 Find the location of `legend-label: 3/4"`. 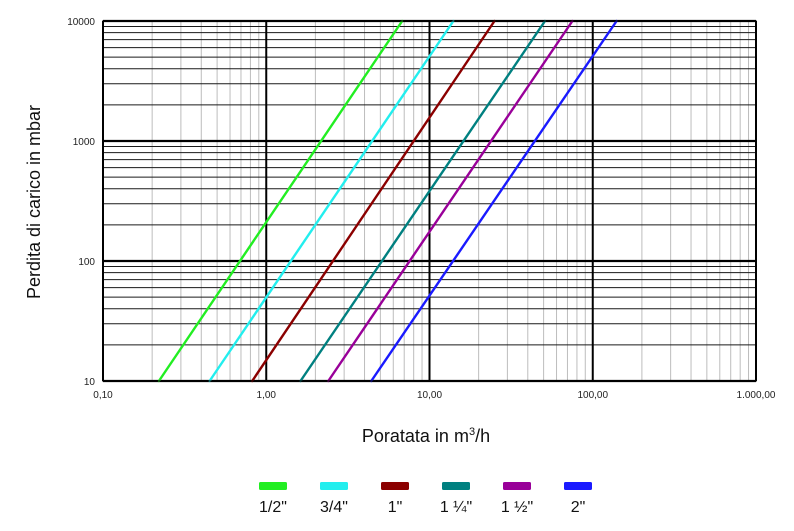

legend-label: 3/4" is located at coordinates (334, 507).